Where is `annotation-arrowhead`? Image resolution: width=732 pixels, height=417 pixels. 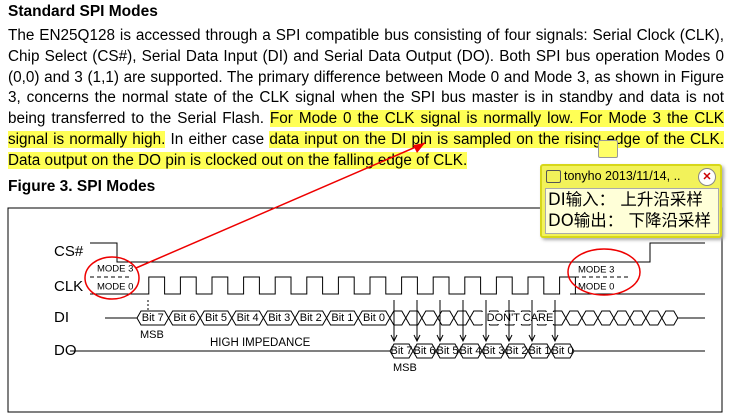 annotation-arrowhead is located at coordinates (419, 148).